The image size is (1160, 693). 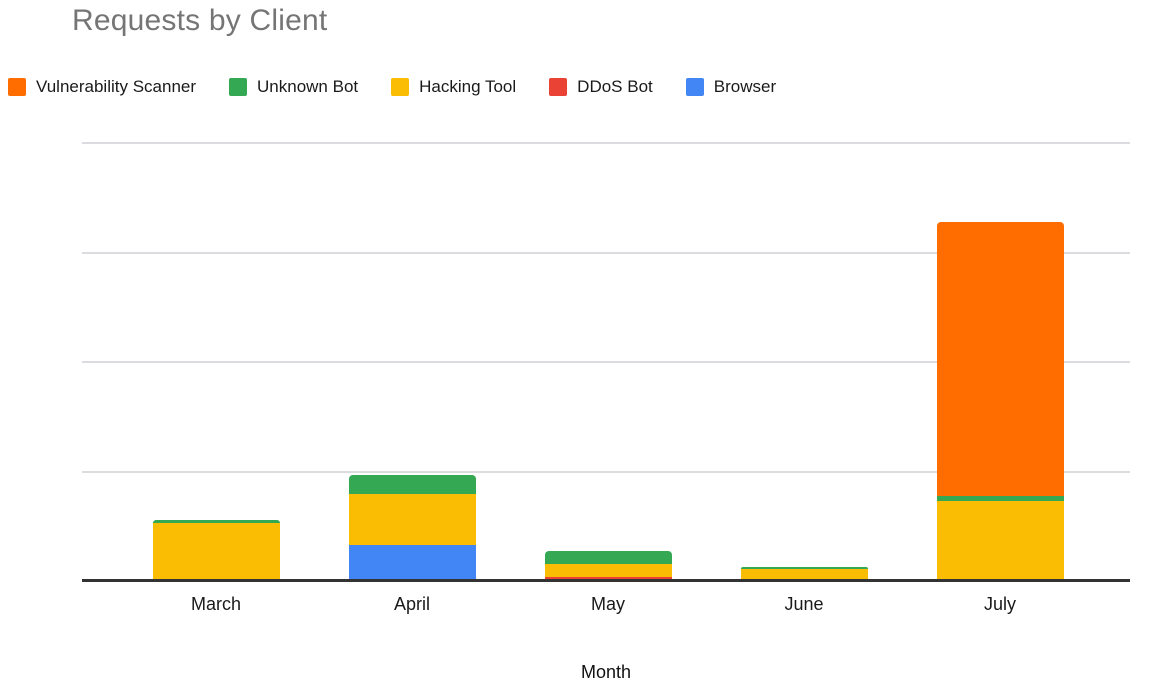 I want to click on bar-june-unknown-bot, so click(x=804, y=568).